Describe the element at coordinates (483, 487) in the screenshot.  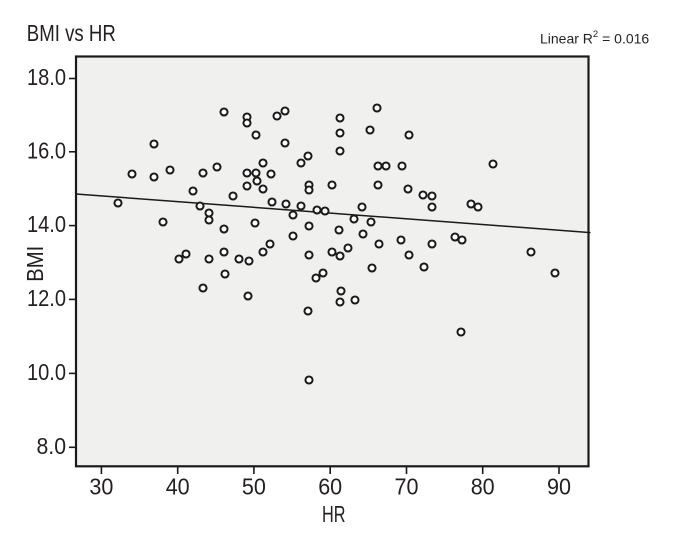
I see `svg-text: 80` at that location.